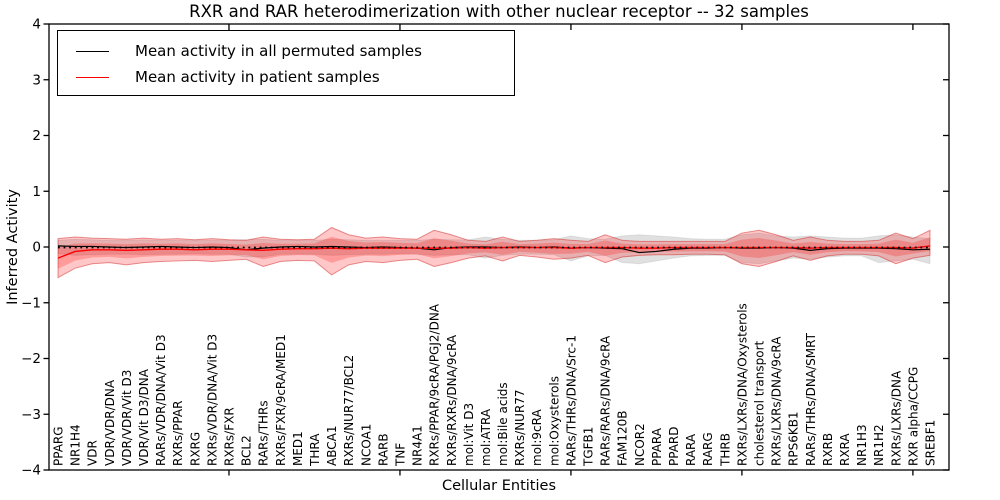 Image resolution: width=1000 pixels, height=500 pixels. Describe the element at coordinates (777, 401) in the screenshot. I see `x-tick-label: RXRs/LXRs/DNA/9cRA` at that location.